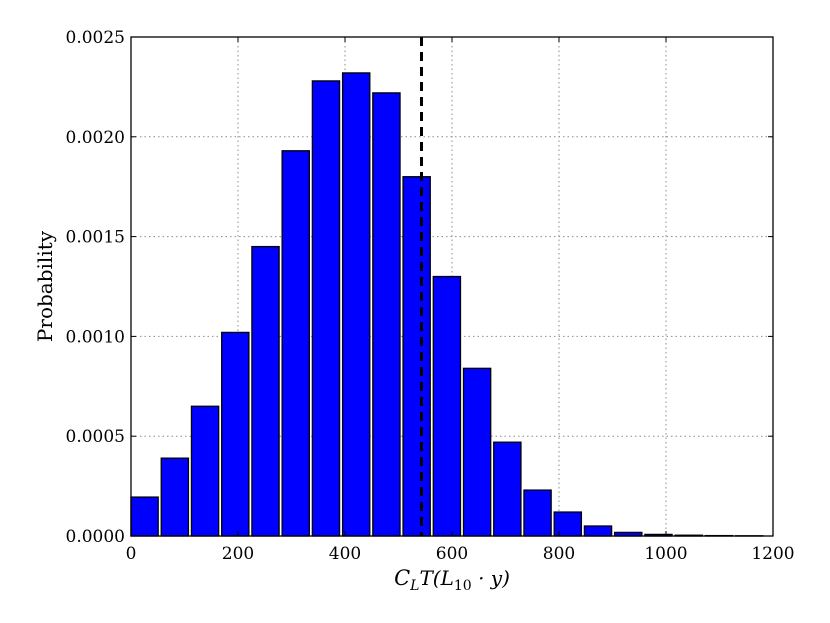 This screenshot has height=623, width=830. What do you see at coordinates (45, 286) in the screenshot?
I see `y-axis-title: Probability` at bounding box center [45, 286].